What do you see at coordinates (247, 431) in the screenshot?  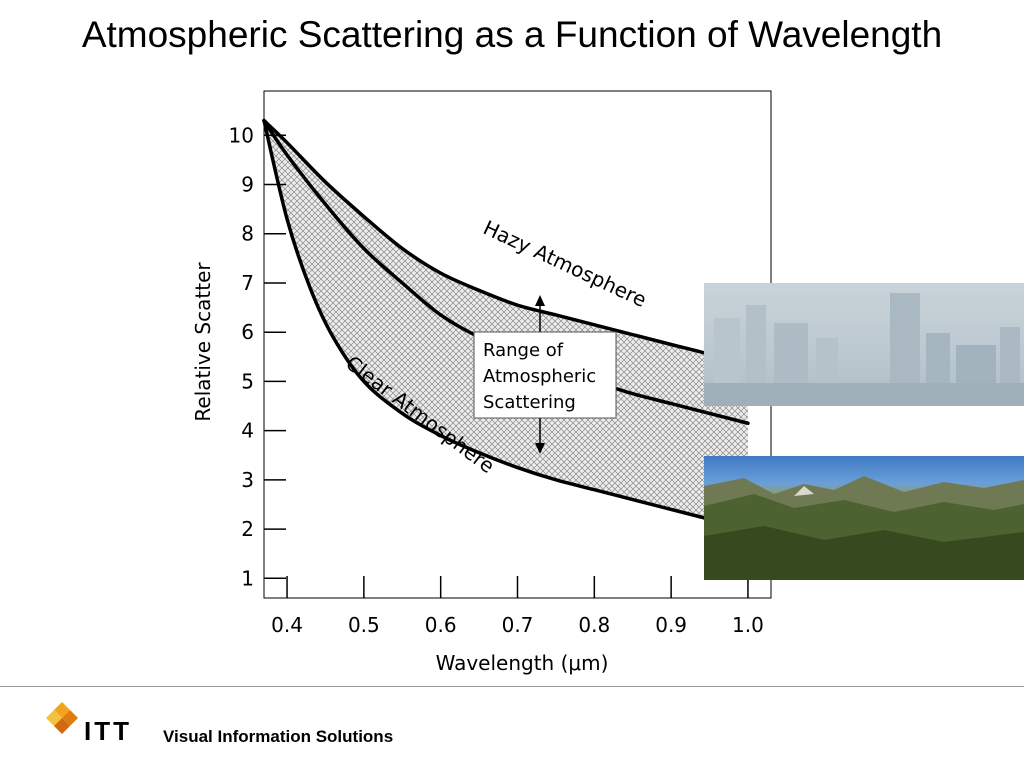 I see `y-tick-label: 4` at bounding box center [247, 431].